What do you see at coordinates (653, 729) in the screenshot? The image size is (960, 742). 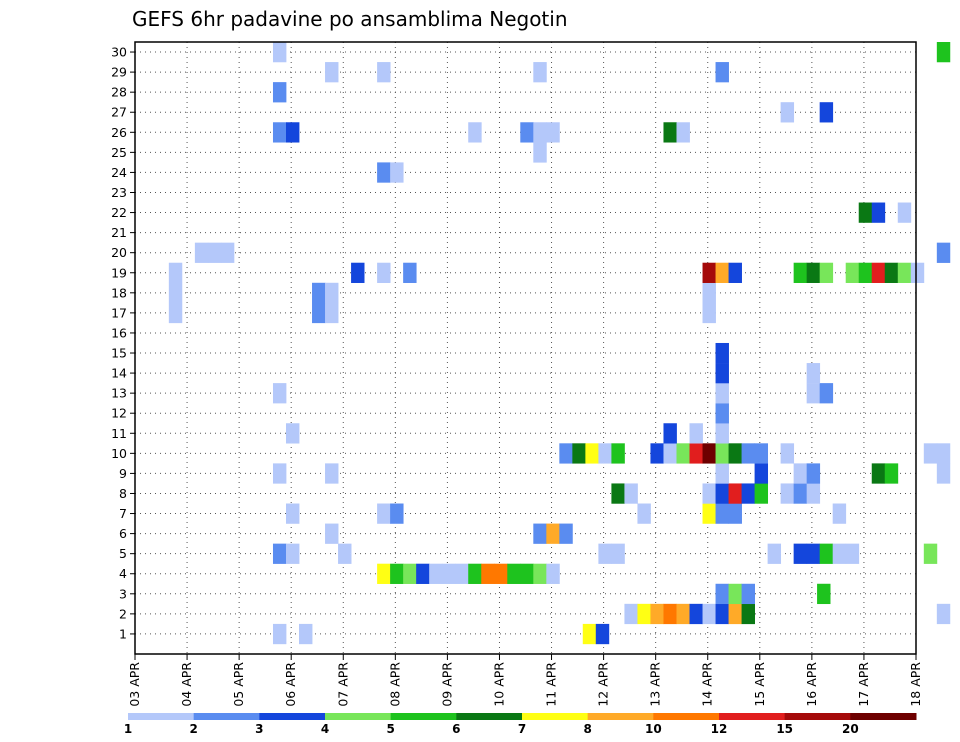 I see `colorbar-label: 10` at bounding box center [653, 729].